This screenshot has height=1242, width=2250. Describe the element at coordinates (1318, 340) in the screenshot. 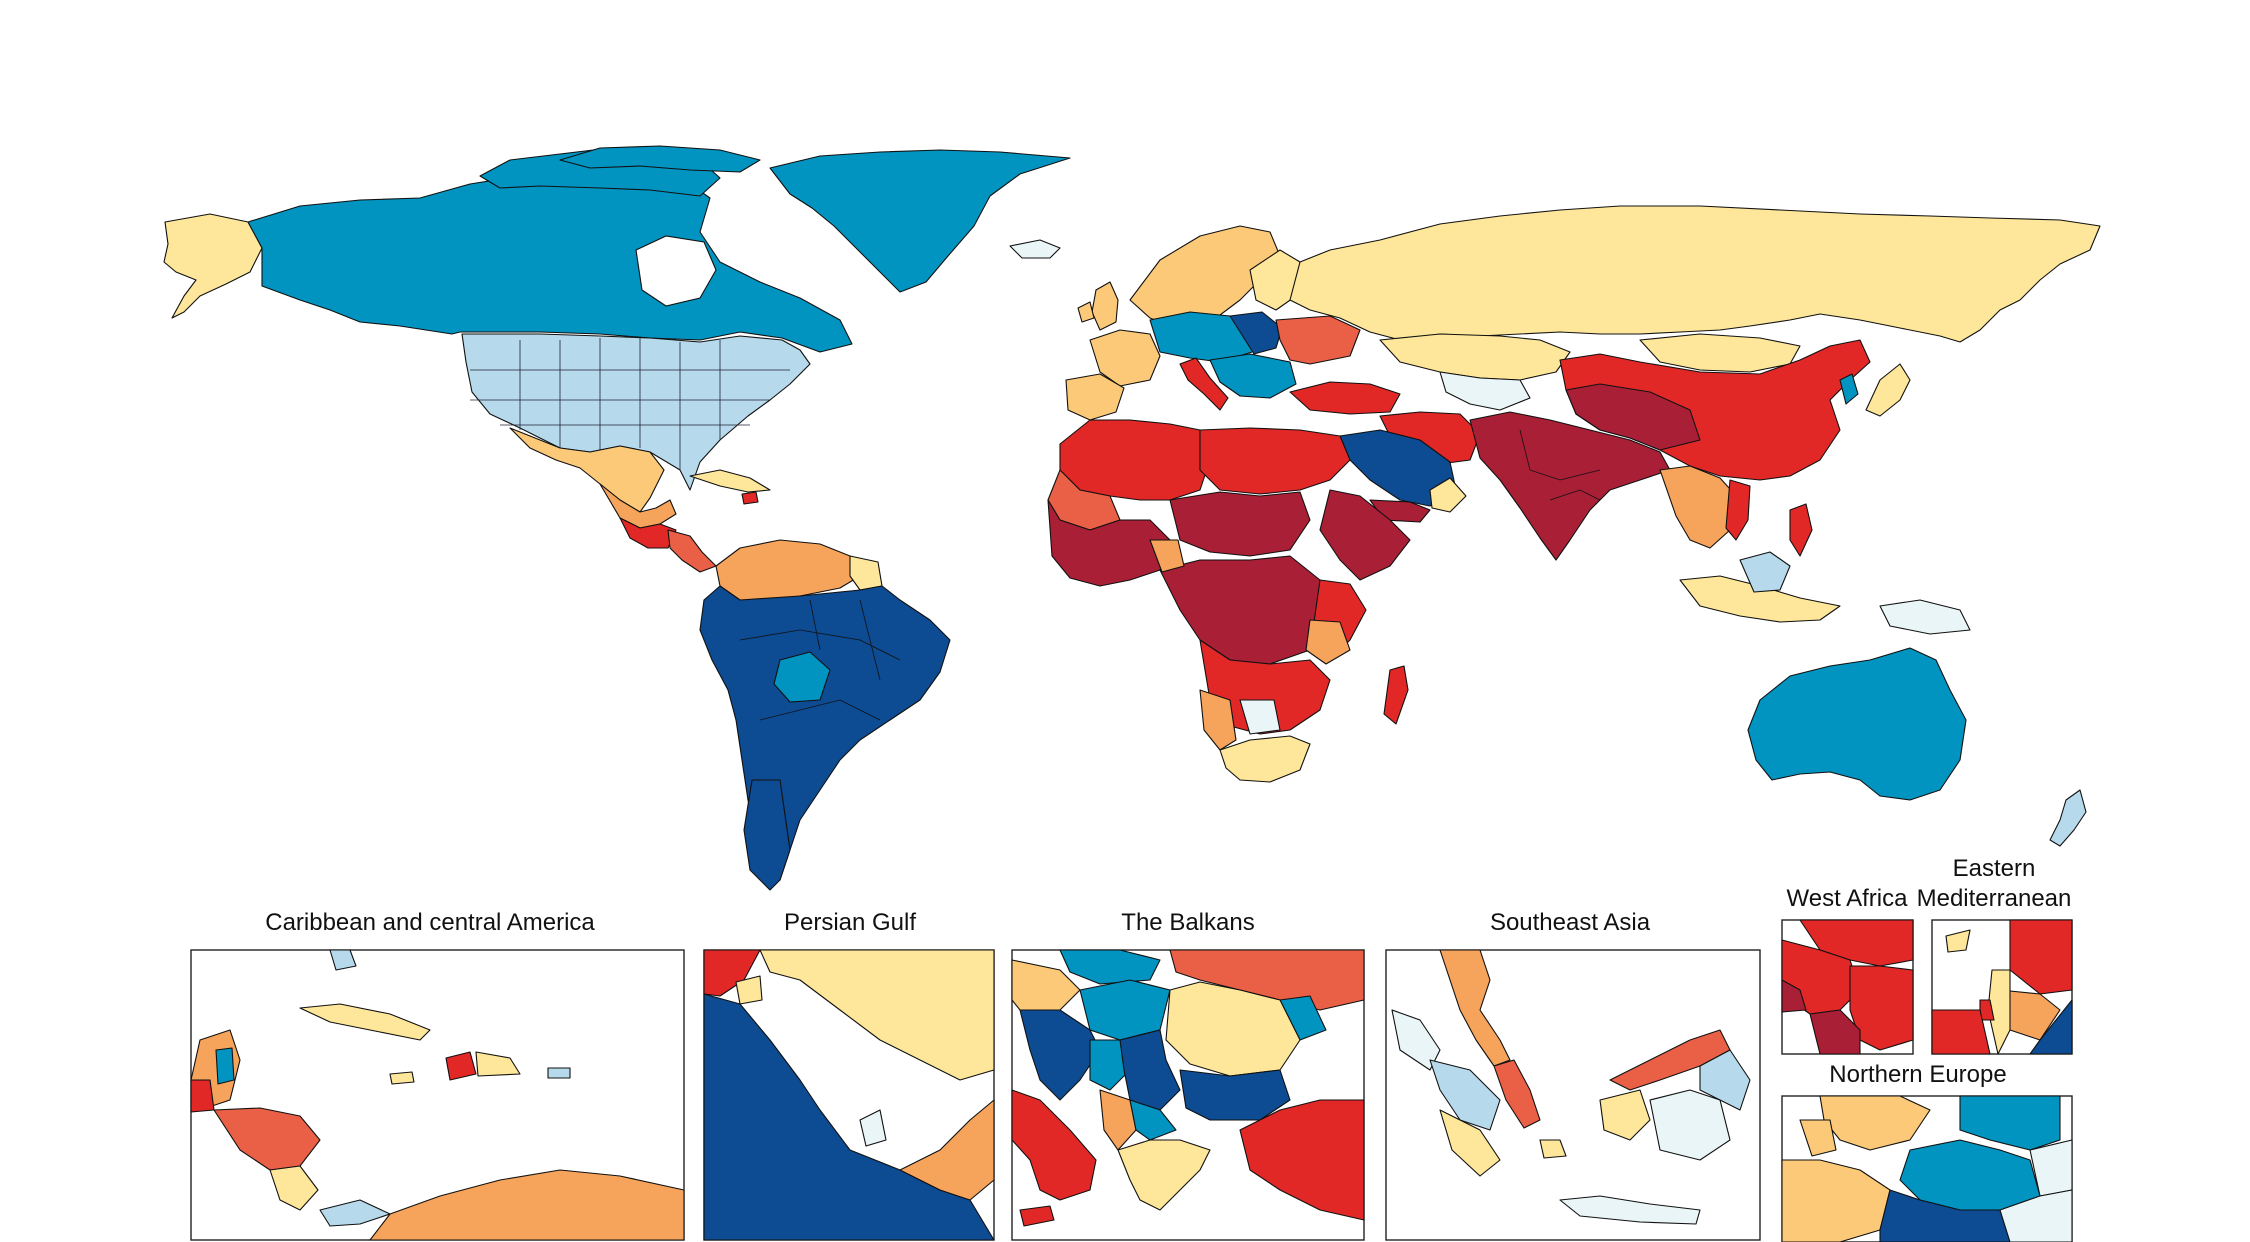

I see `region-eastern-europe` at that location.